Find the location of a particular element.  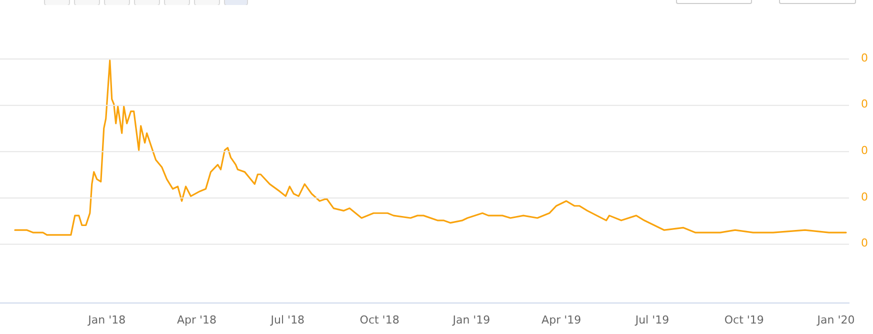

x-tick-label: Oct '18 is located at coordinates (380, 319).